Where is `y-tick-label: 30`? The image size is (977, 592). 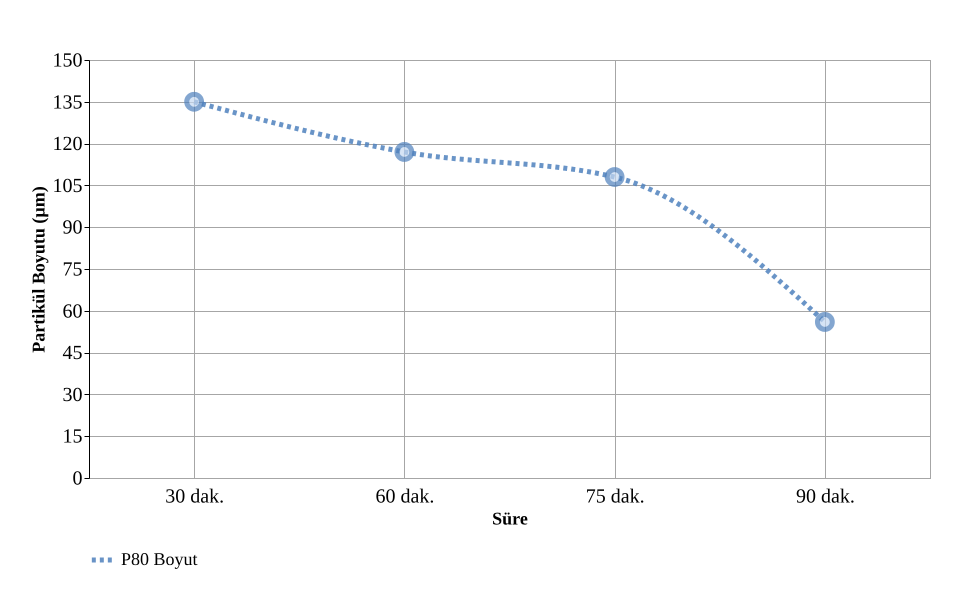 y-tick-label: 30 is located at coordinates (72, 395).